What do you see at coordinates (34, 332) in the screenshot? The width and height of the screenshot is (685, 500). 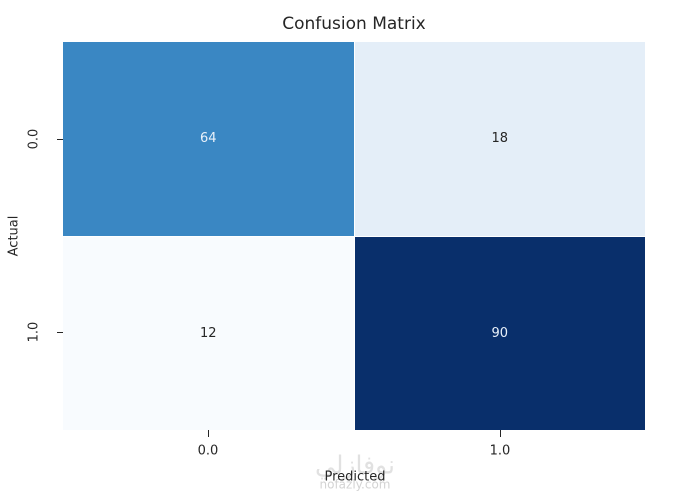 I see `y-tick-label-1: 1.0` at bounding box center [34, 332].